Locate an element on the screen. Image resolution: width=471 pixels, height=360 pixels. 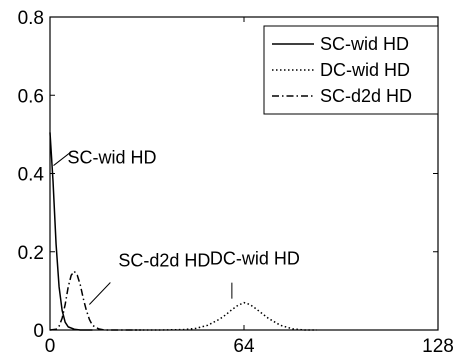
annotation-label: DC-wid HD is located at coordinates (255, 259).